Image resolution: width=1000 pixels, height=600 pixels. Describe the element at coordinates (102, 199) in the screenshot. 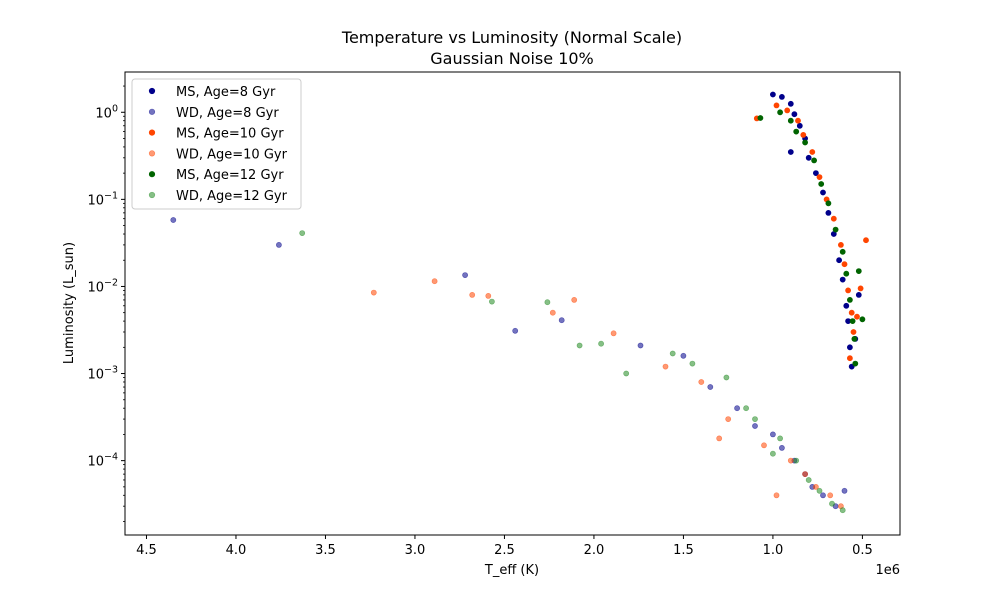

I see `y-tick-label: 10⁻¹` at that location.